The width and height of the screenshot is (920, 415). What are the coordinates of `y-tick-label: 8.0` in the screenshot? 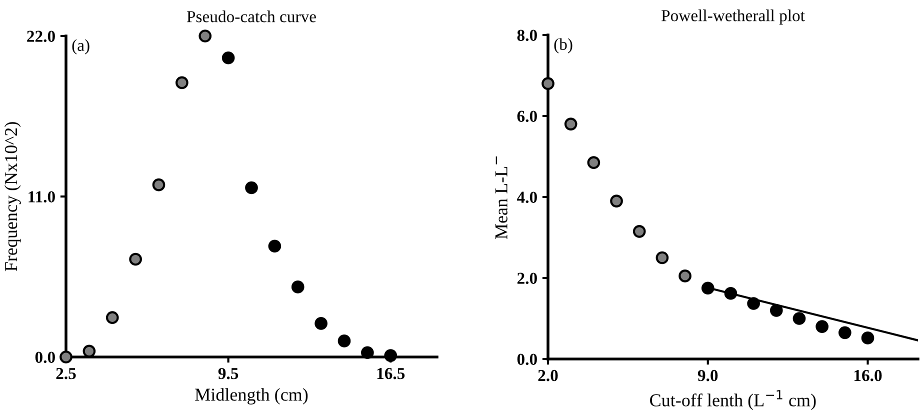 It's located at (527, 36).